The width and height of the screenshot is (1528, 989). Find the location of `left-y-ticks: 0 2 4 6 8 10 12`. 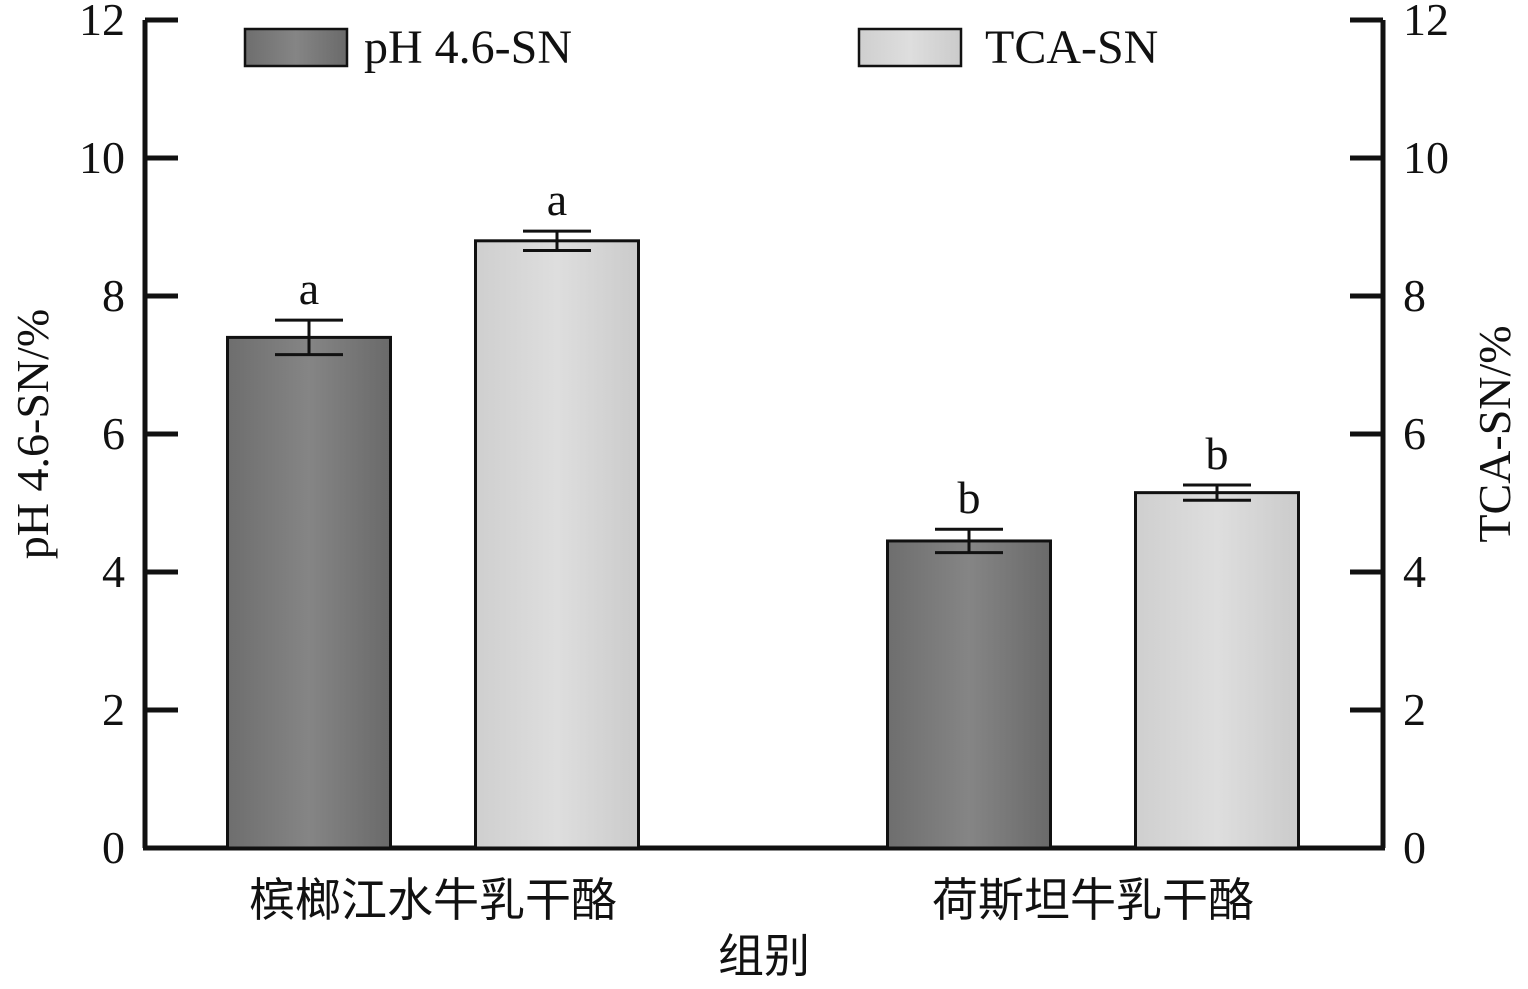

left-y-ticks: 0 2 4 6 8 10 12 is located at coordinates (128, 436).